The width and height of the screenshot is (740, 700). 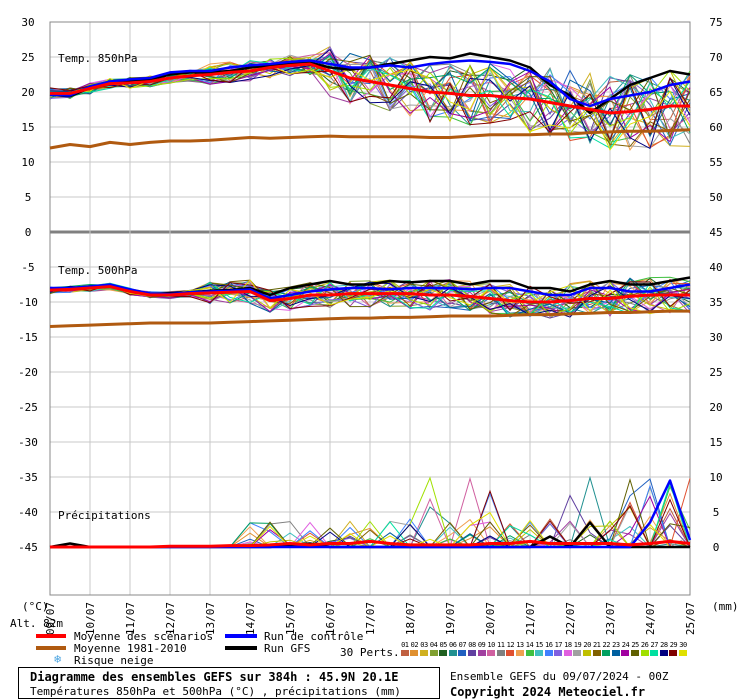 What do you see at coordinates (463, 648) in the screenshot?
I see `perturbation-swatch: 07` at bounding box center [463, 648].